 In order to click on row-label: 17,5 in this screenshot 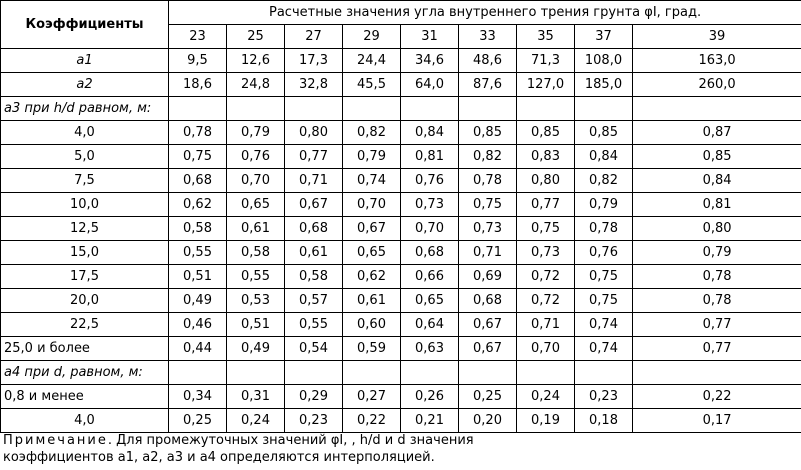, I will do `click(84, 276)`.